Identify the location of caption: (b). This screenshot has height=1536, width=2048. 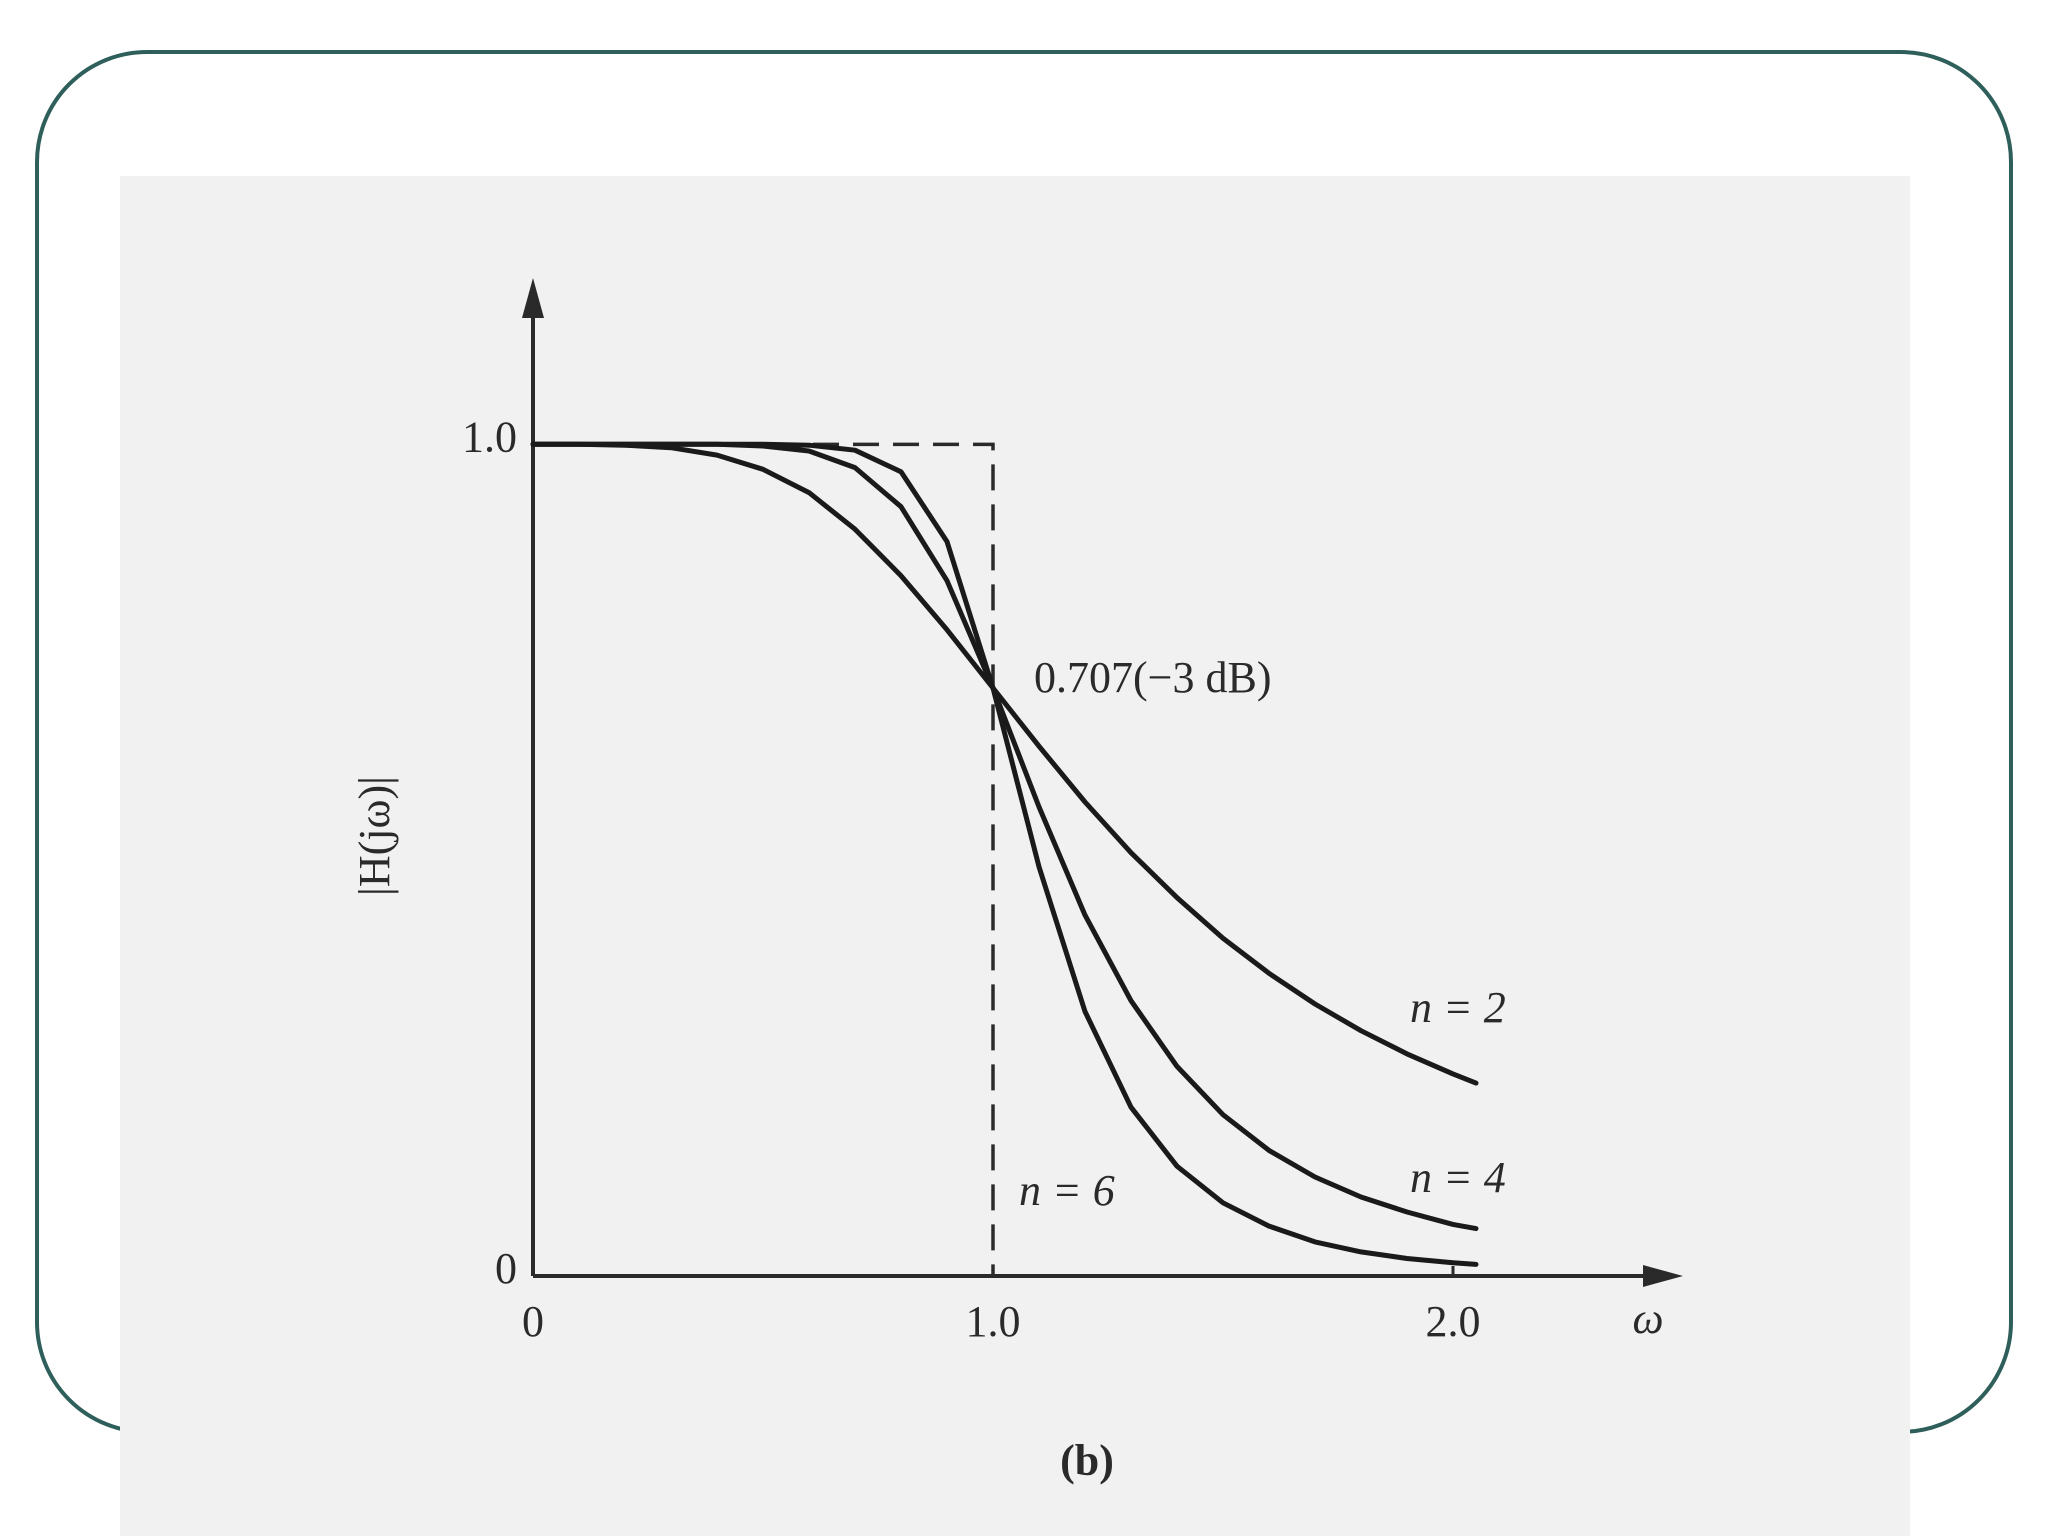
(1087, 1460).